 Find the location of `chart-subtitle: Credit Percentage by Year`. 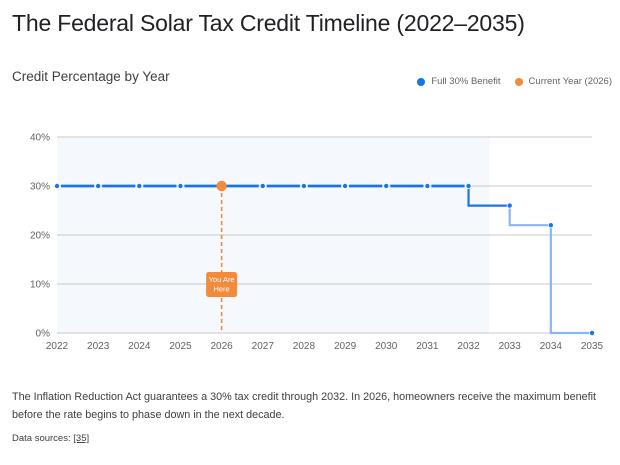

chart-subtitle: Credit Percentage by Year is located at coordinates (91, 76).